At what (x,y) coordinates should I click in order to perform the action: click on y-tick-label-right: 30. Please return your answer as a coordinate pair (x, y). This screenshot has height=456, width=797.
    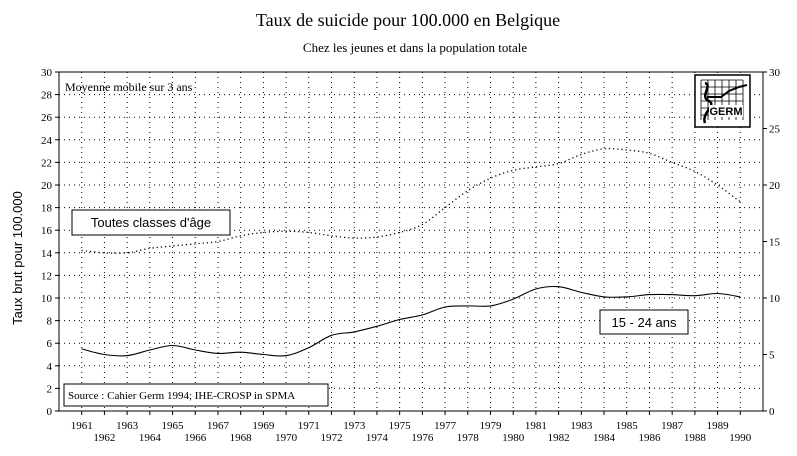
    Looking at the image, I should click on (775, 73).